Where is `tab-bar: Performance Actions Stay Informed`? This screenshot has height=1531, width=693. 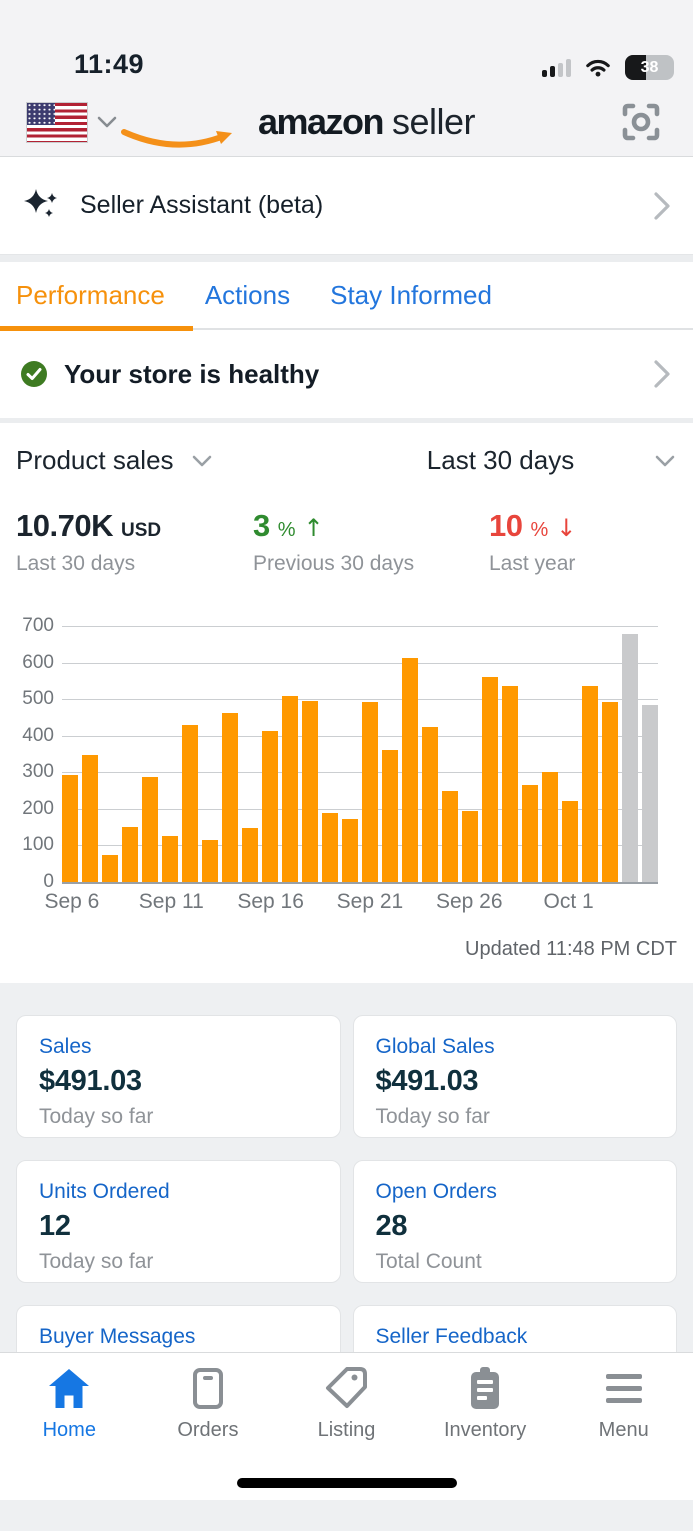
tab-bar: Performance Actions Stay Informed is located at coordinates (346, 296).